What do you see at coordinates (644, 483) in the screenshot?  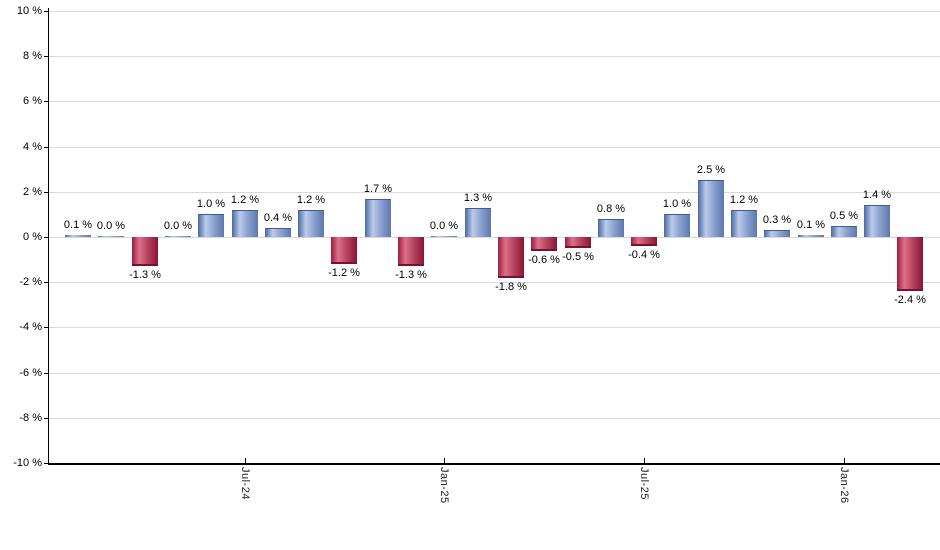 I see `x-tick-label-Jul-25: Jul-25` at bounding box center [644, 483].